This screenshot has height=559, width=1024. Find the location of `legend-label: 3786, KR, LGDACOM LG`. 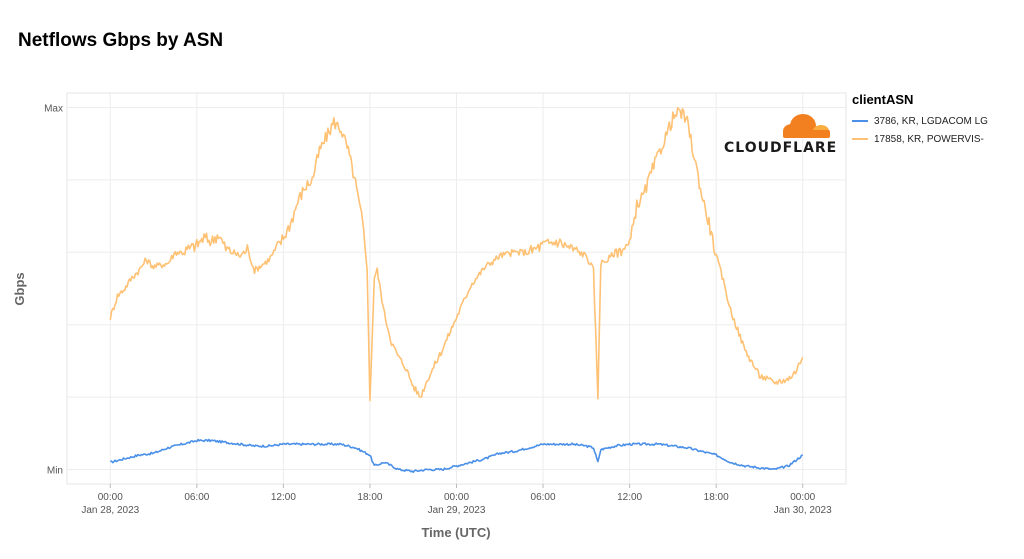

legend-label: 3786, KR, LGDACOM LG is located at coordinates (931, 121).